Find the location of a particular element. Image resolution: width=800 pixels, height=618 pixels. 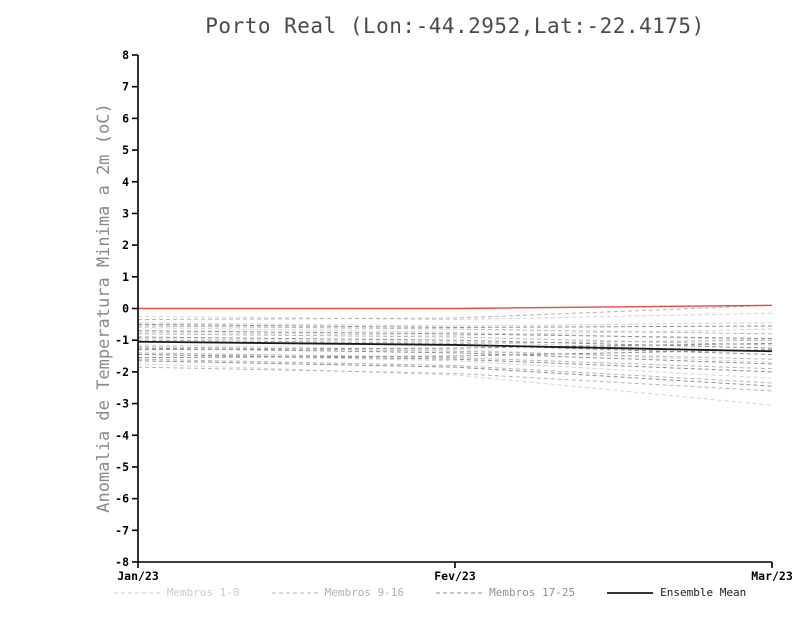

y-tick-label: -5 is located at coordinates (122, 467).